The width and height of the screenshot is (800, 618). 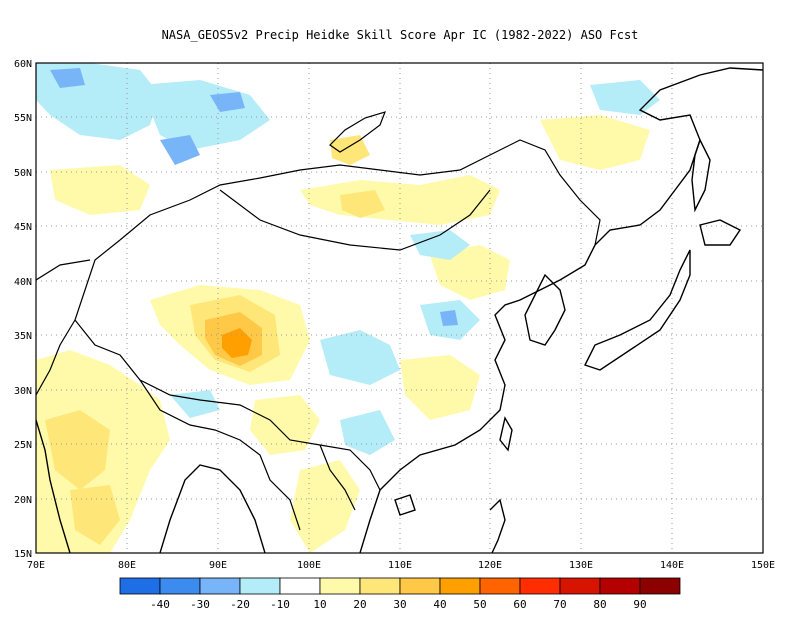 I want to click on shade-mongolia-mid, so click(x=362, y=204).